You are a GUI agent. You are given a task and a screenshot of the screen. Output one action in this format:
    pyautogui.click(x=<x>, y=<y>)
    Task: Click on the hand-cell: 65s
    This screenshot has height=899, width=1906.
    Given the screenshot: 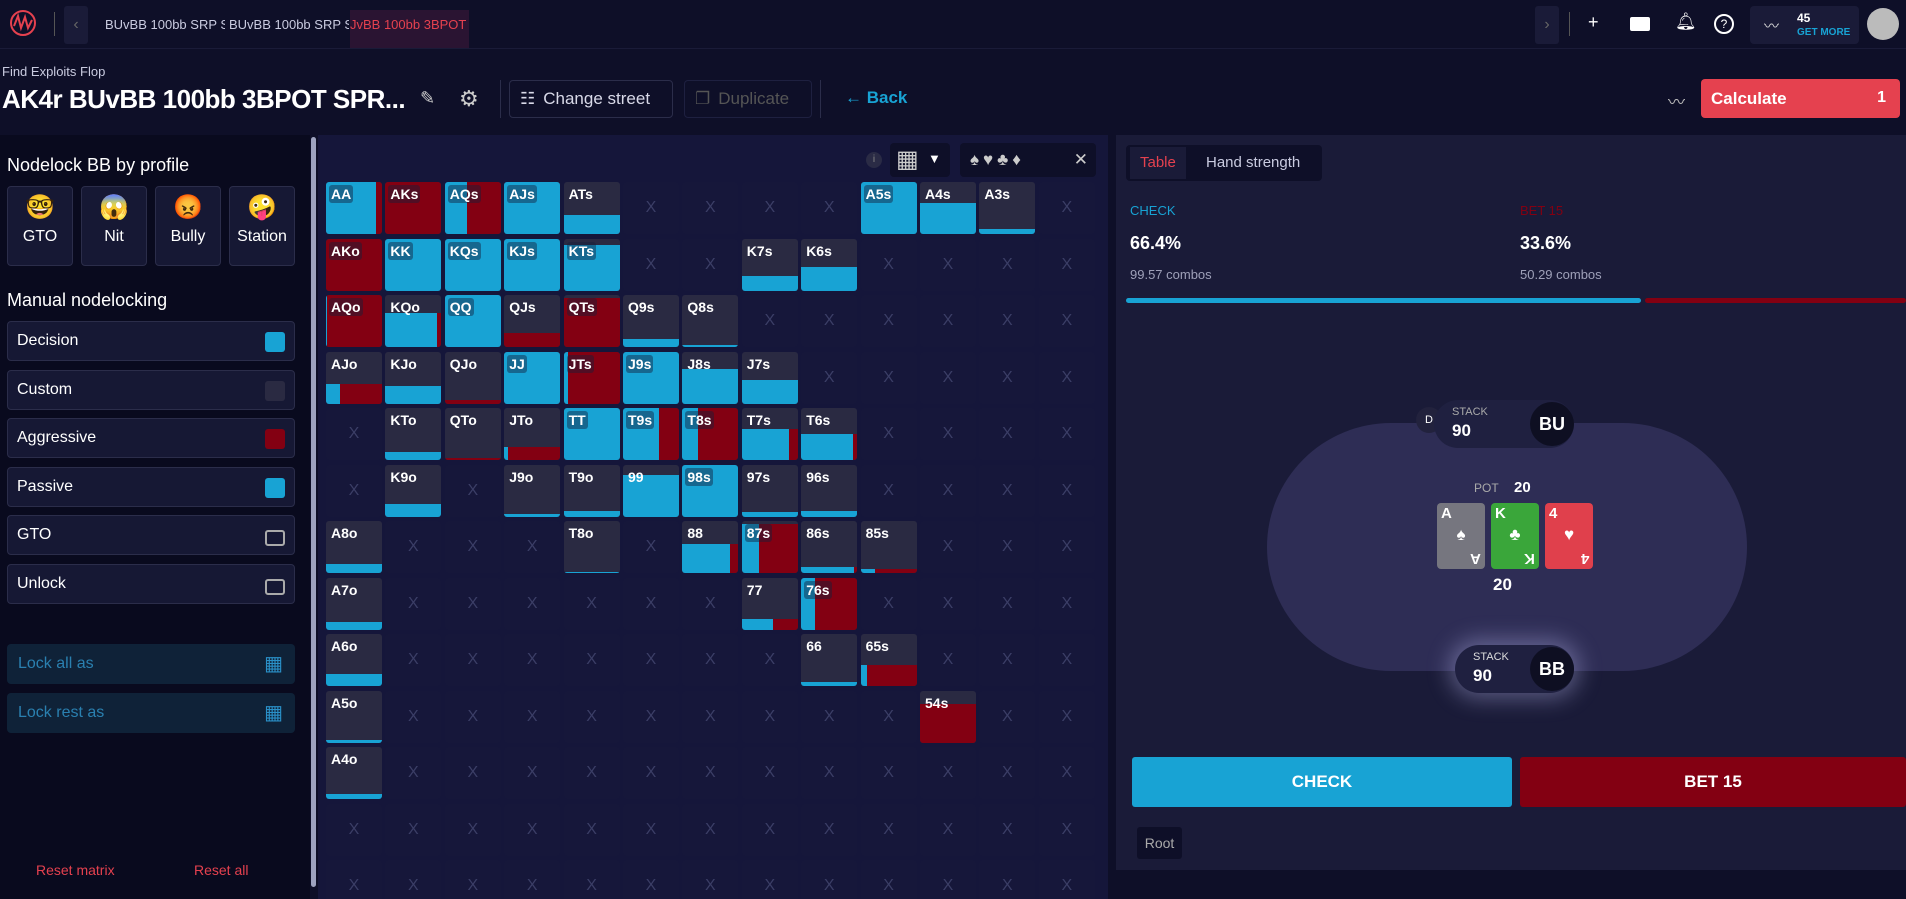 What is the action you would take?
    pyautogui.click(x=888, y=660)
    